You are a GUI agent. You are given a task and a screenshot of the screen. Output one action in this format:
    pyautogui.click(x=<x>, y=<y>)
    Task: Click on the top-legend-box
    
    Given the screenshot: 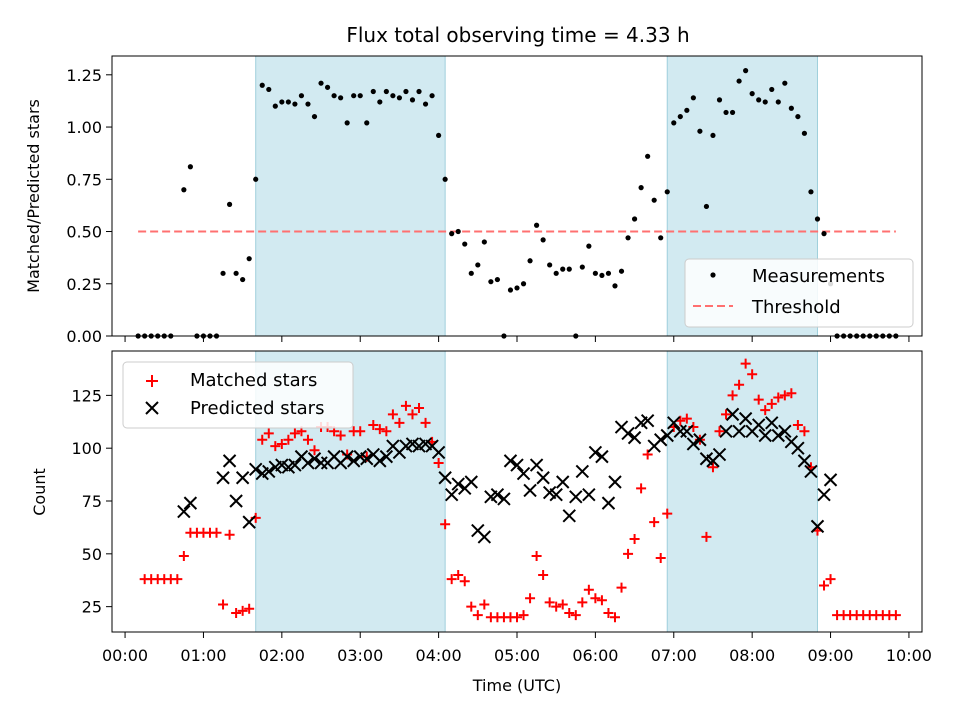 What is the action you would take?
    pyautogui.click(x=799, y=293)
    